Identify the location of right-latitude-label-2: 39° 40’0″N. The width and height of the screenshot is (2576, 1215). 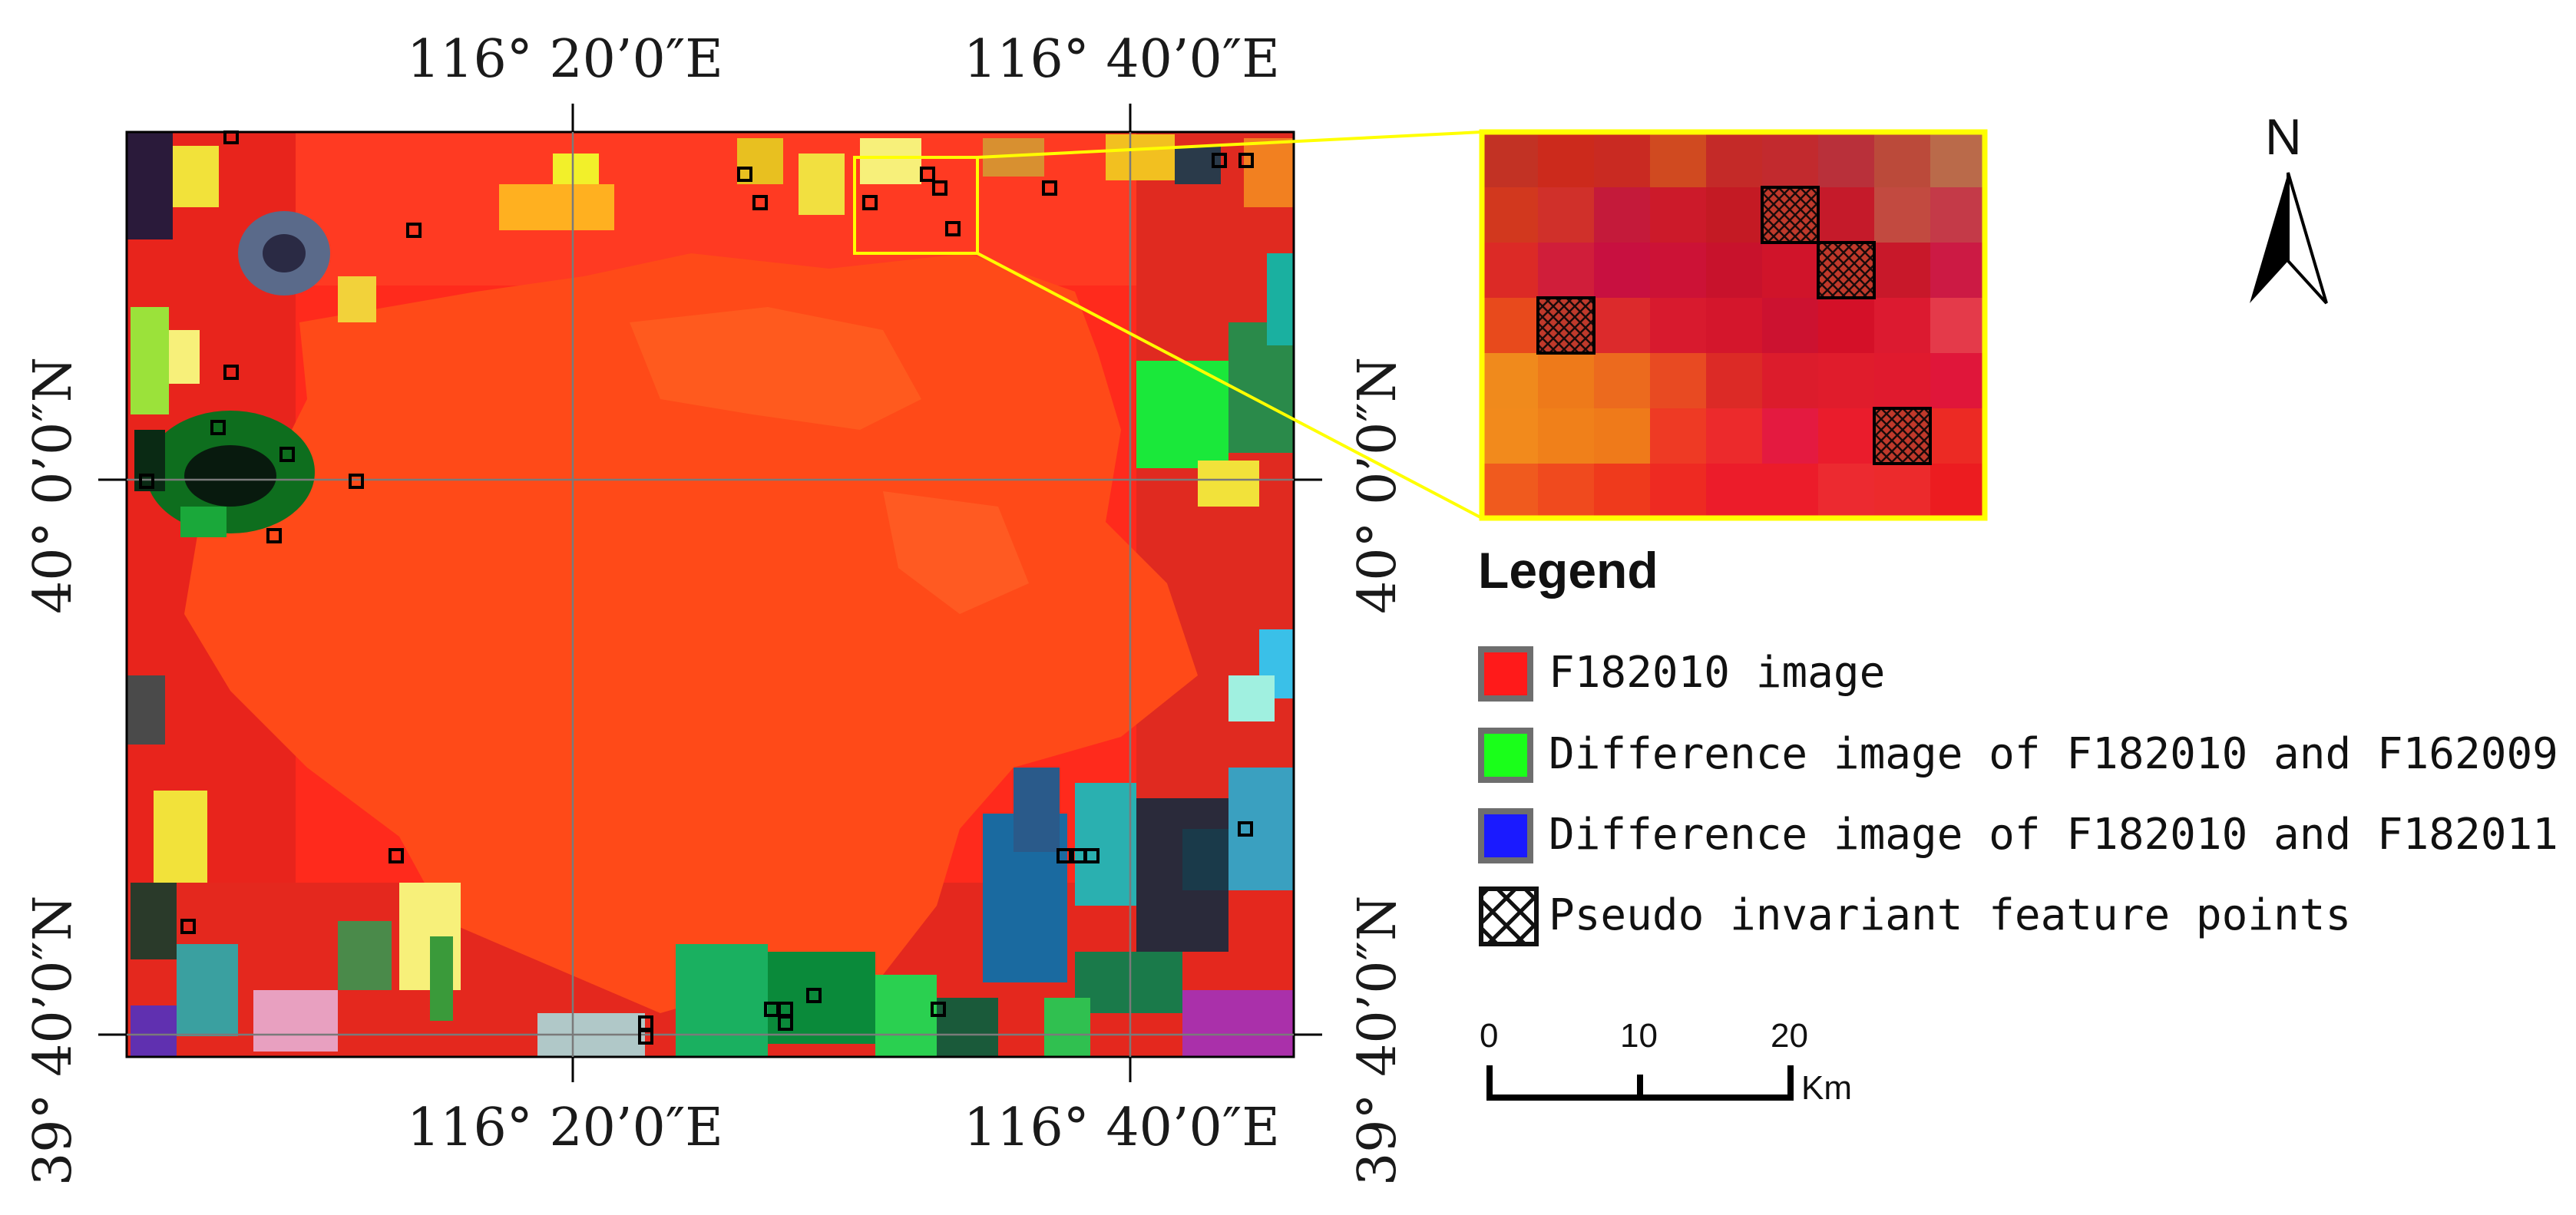
(1378, 1041).